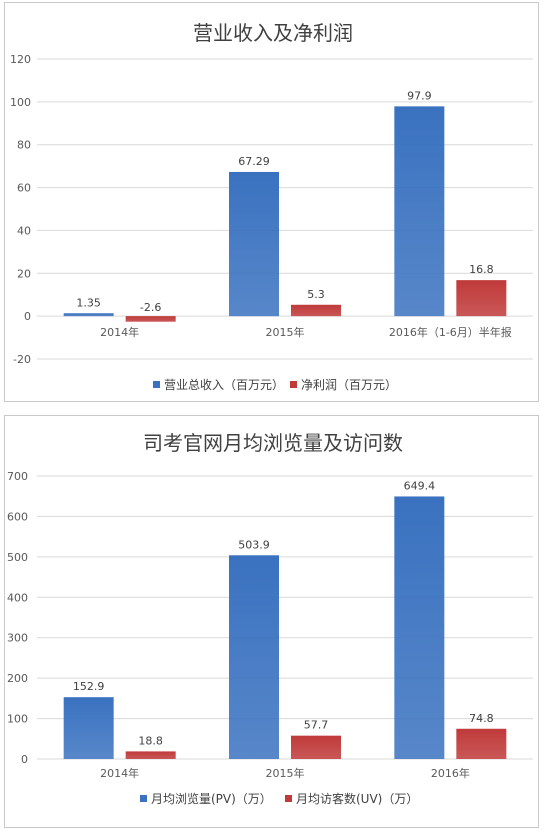  I want to click on data-label: 67.29, so click(254, 161).